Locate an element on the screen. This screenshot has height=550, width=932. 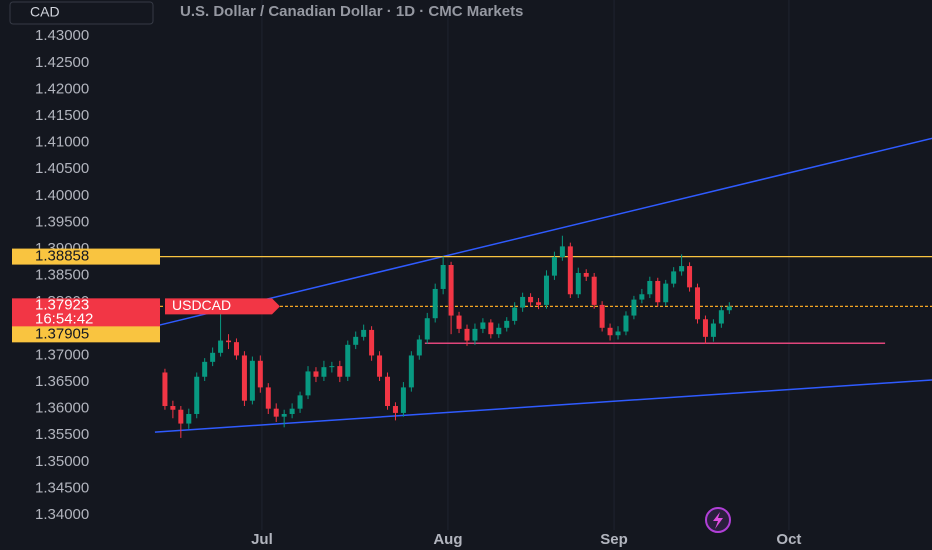
currency: CAD is located at coordinates (45, 12).